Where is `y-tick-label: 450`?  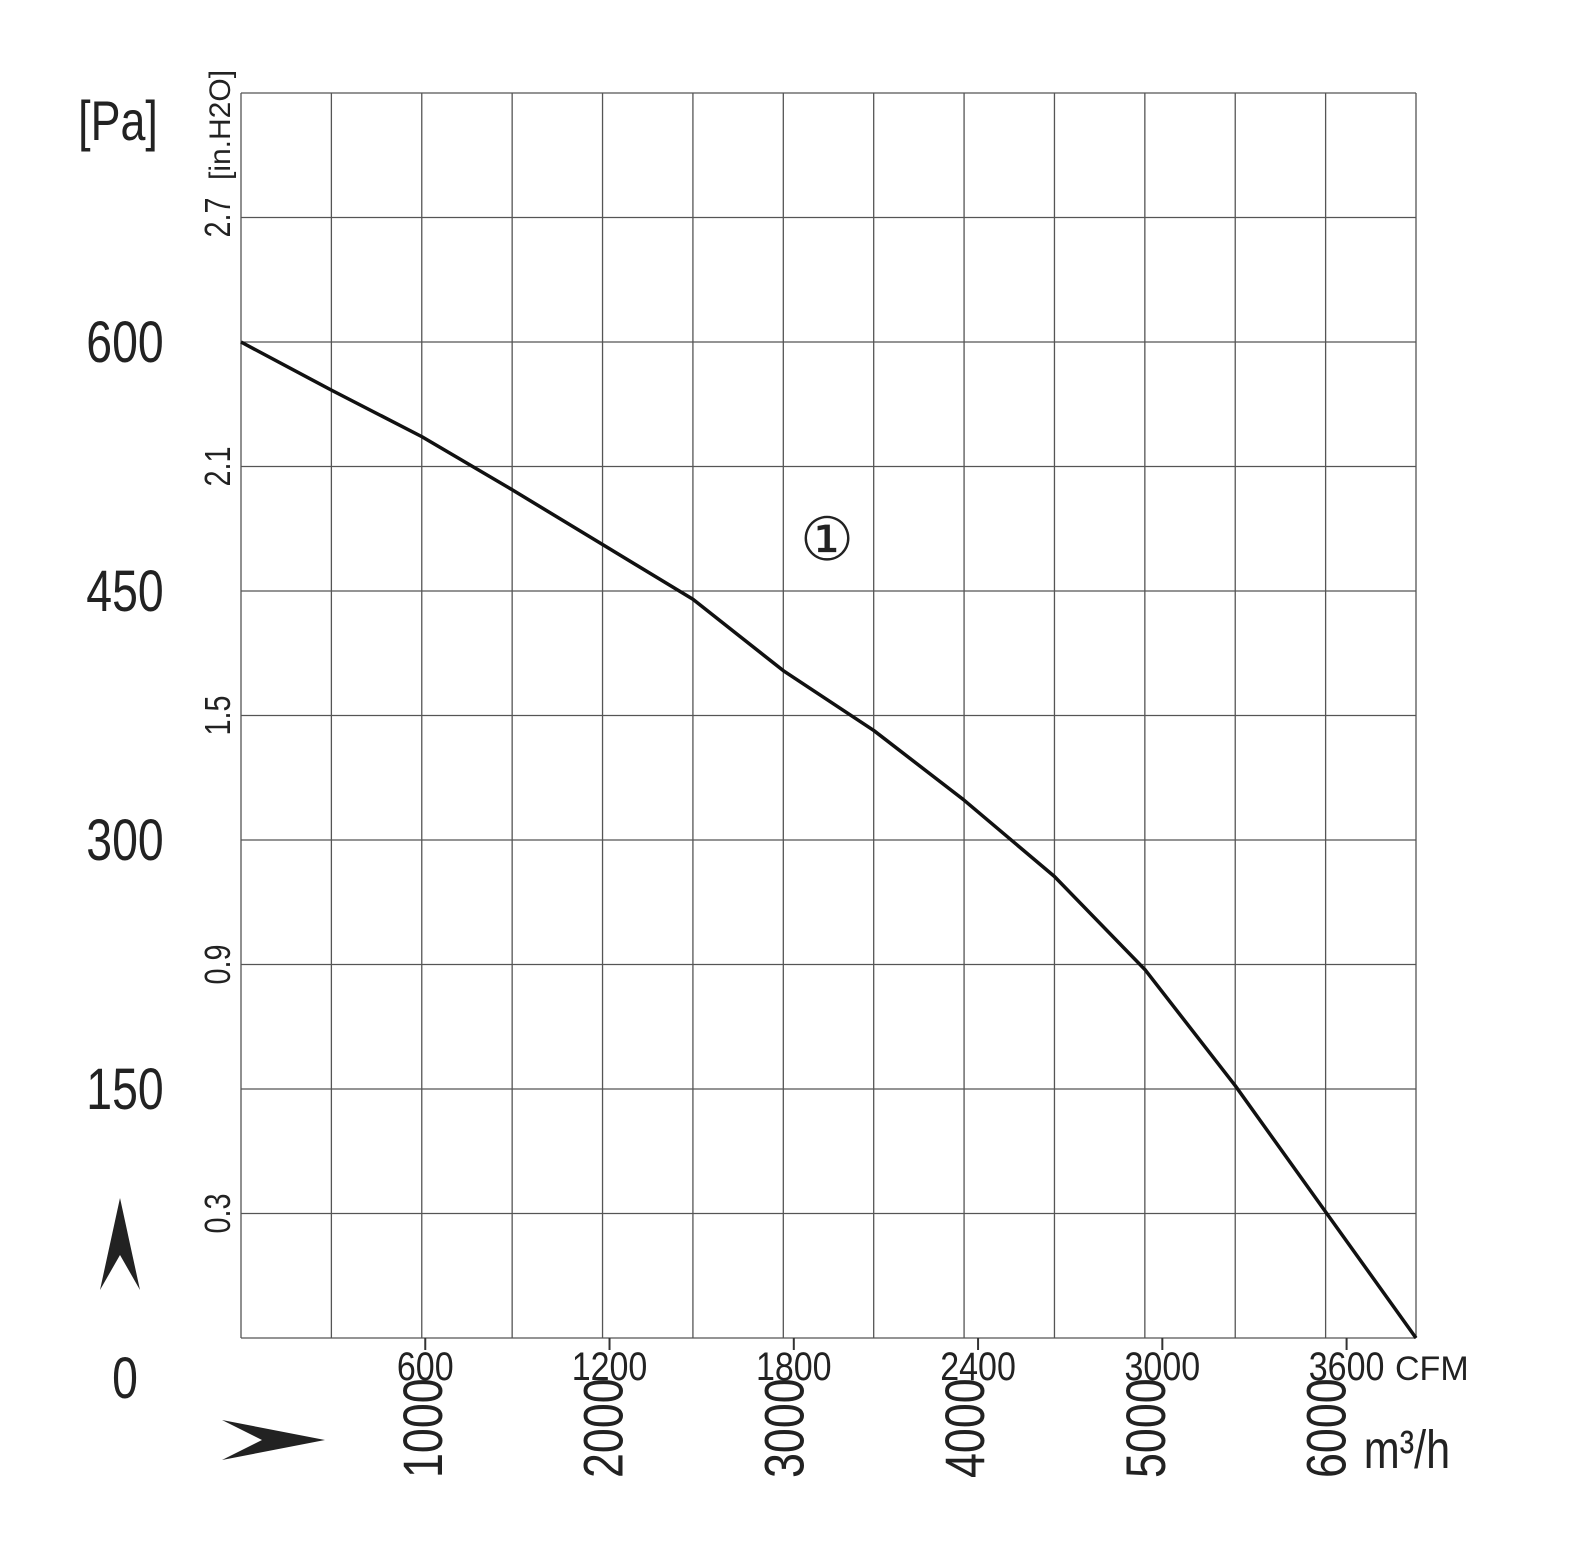
y-tick-label: 450 is located at coordinates (124, 591).